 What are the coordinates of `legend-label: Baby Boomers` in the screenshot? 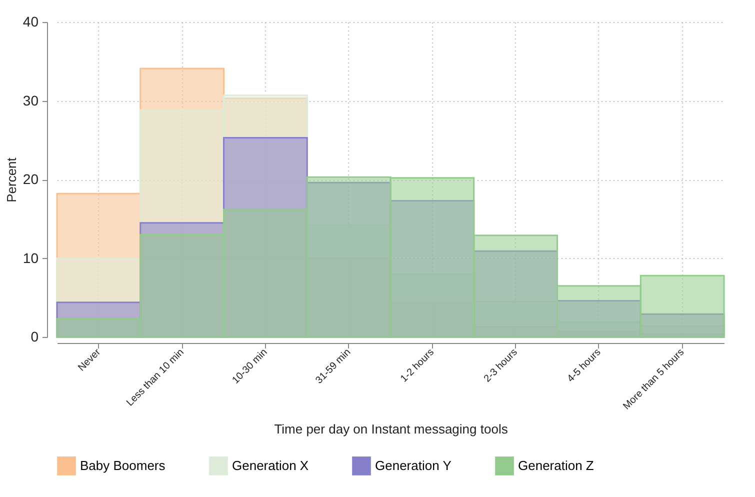 It's located at (123, 465).